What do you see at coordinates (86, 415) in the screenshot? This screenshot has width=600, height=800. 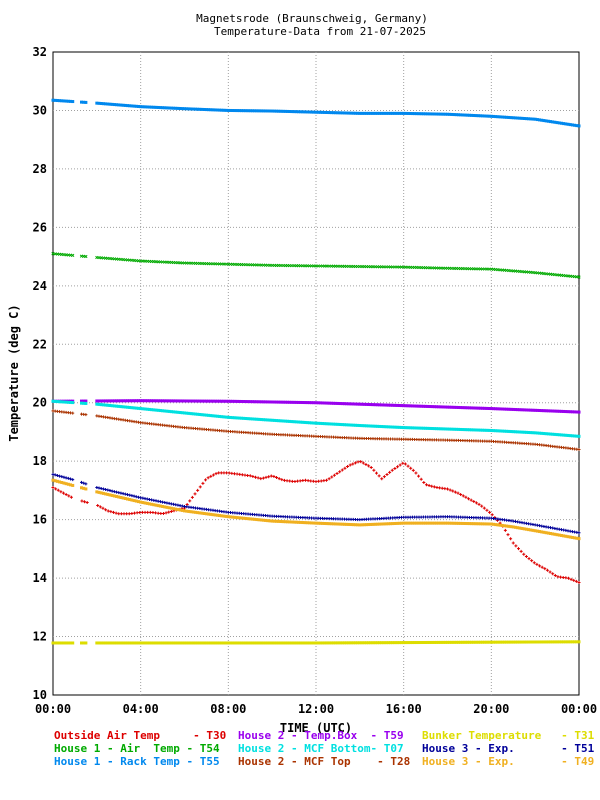 I see `point-t28` at bounding box center [86, 415].